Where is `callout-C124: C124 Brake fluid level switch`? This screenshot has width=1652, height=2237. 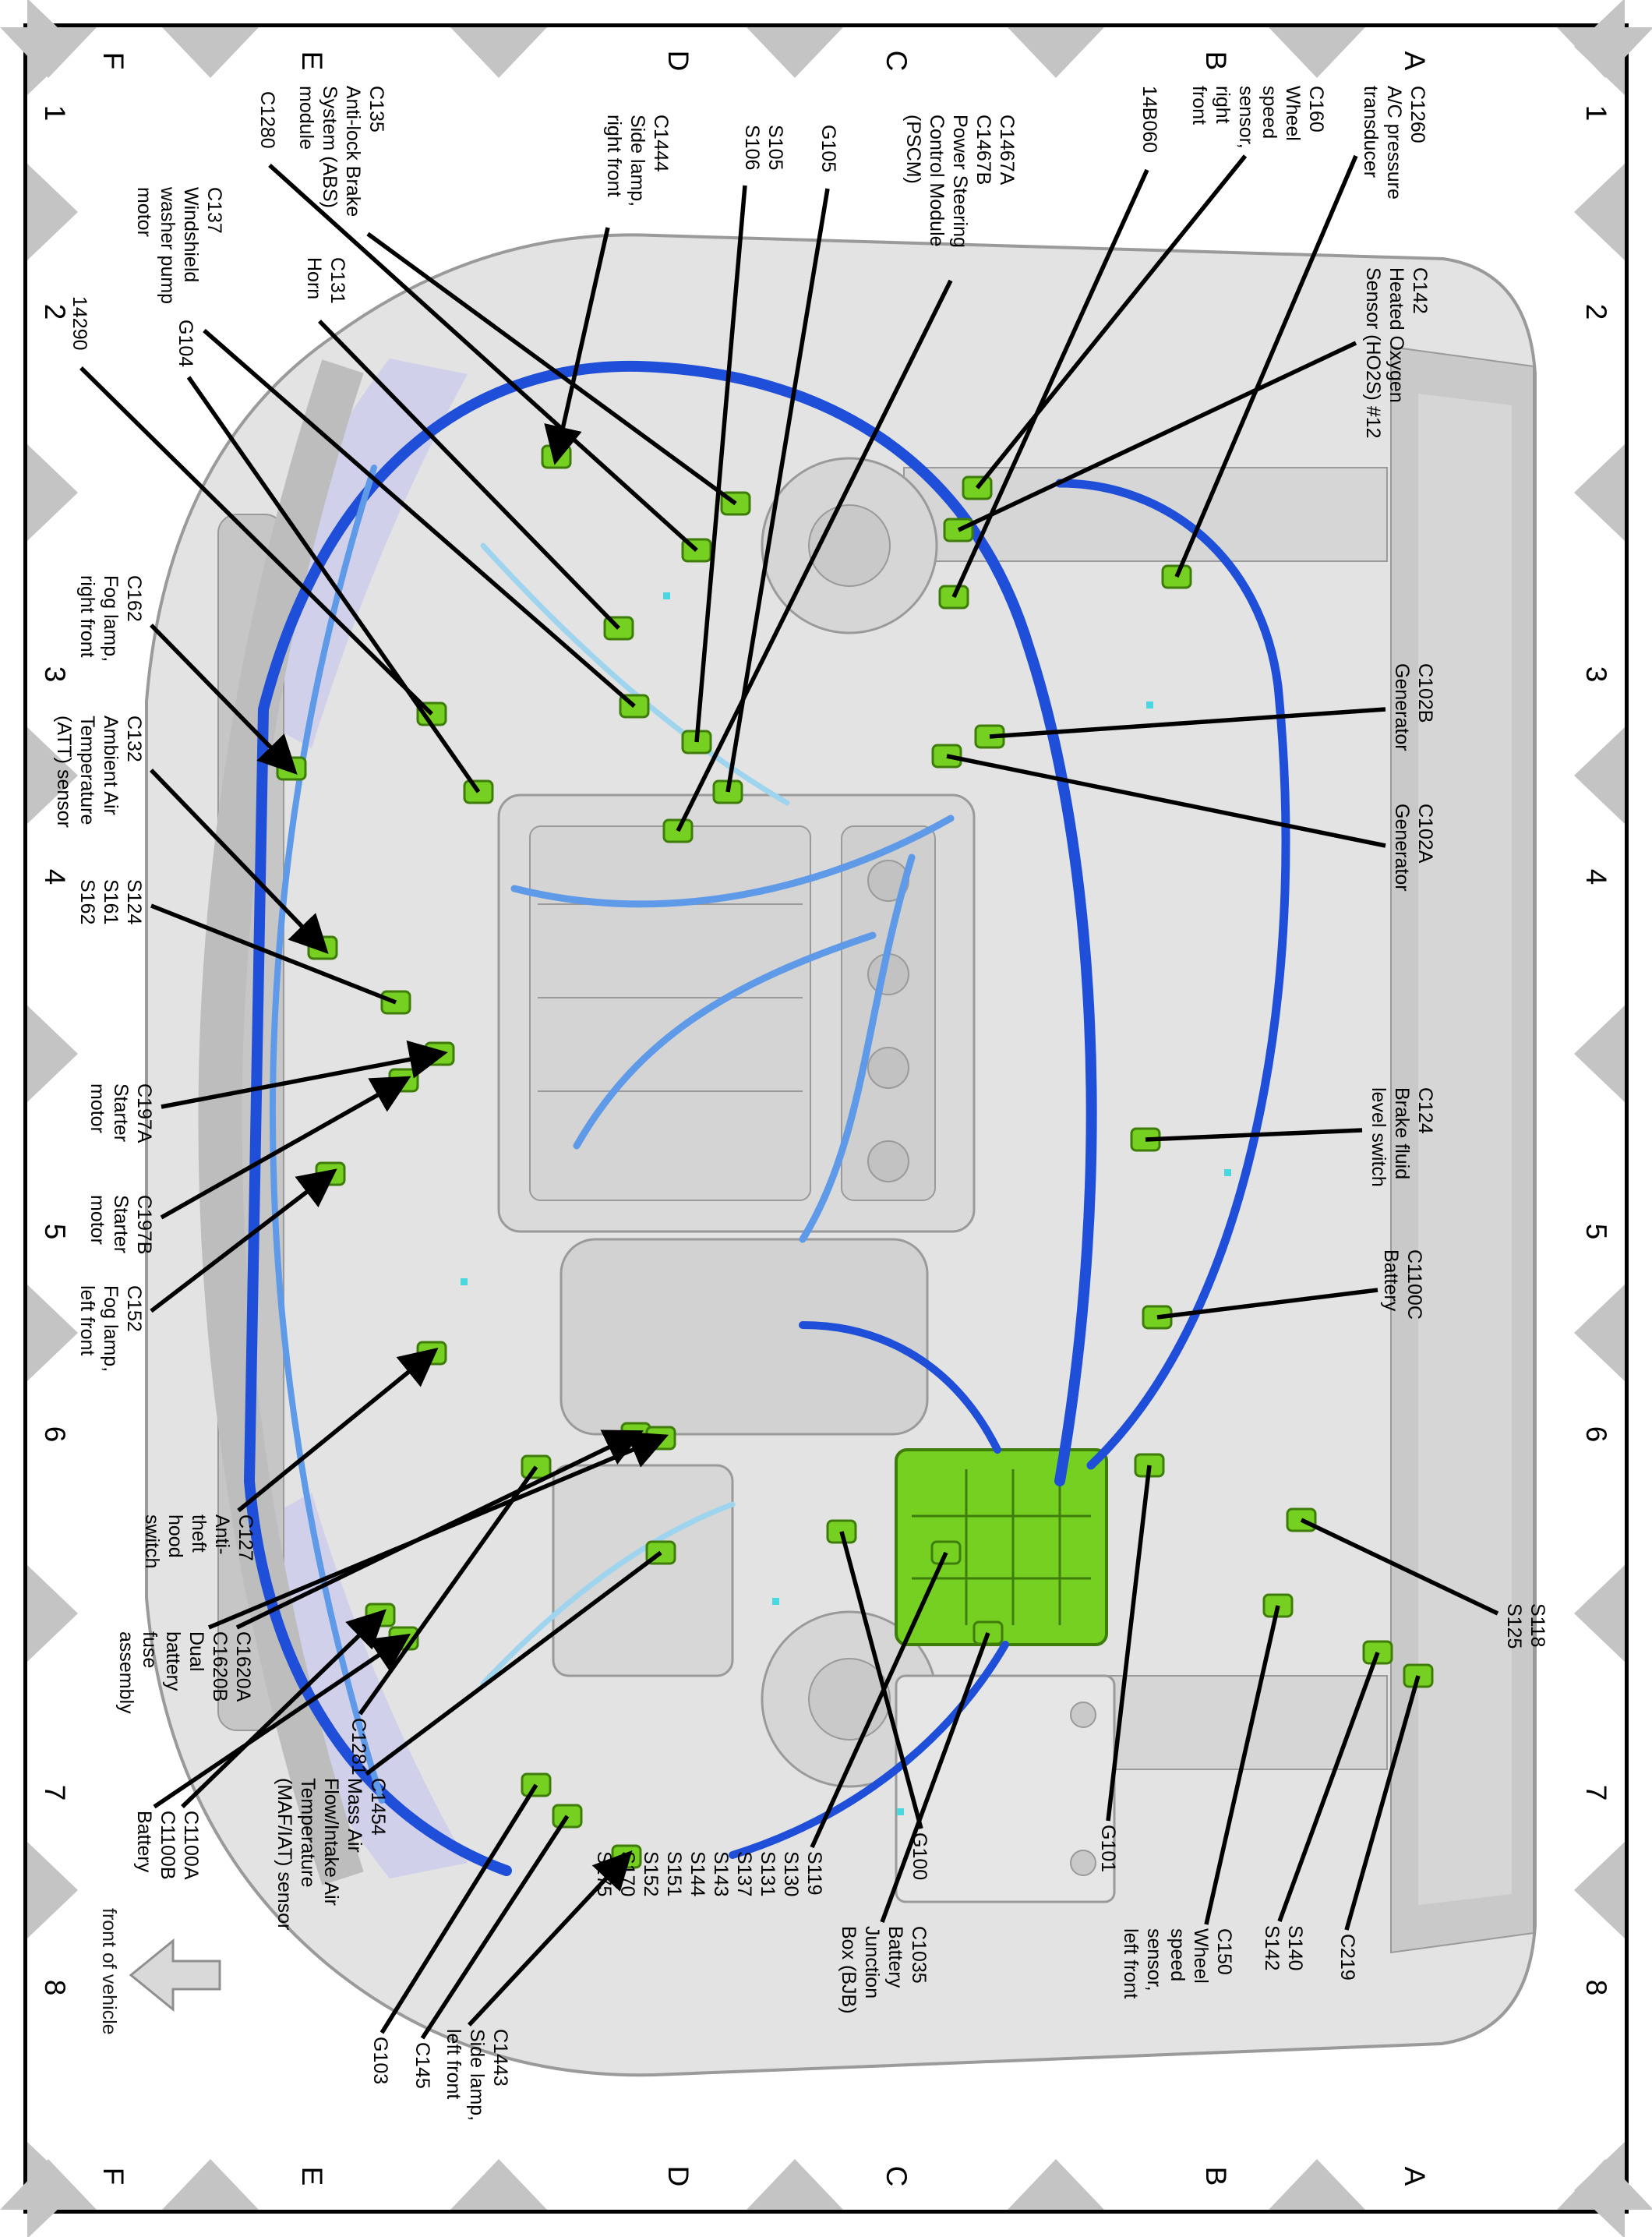 callout-C124: C124 Brake fluid level switch is located at coordinates (1402, 1137).